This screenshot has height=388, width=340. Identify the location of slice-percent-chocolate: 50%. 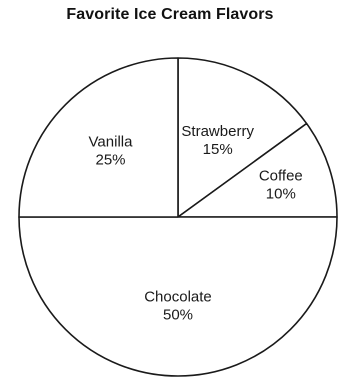
(178, 314).